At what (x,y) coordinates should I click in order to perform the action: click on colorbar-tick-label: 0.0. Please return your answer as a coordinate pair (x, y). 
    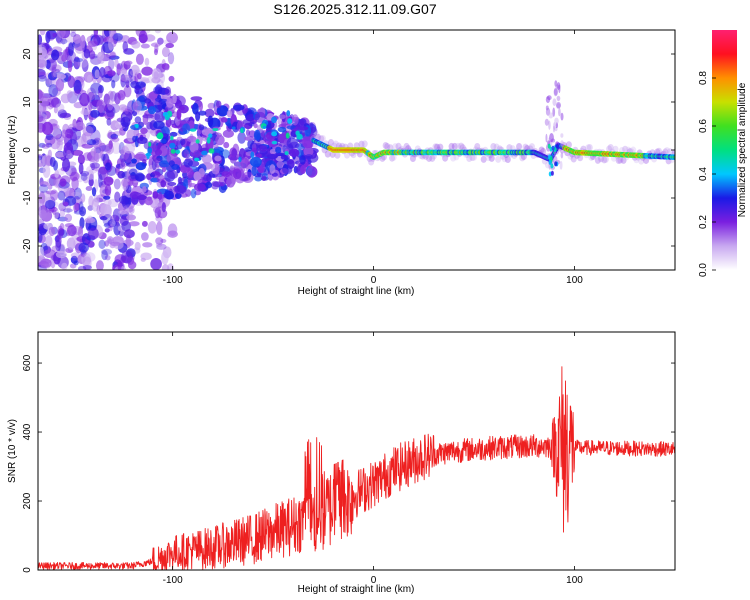
    Looking at the image, I should click on (703, 270).